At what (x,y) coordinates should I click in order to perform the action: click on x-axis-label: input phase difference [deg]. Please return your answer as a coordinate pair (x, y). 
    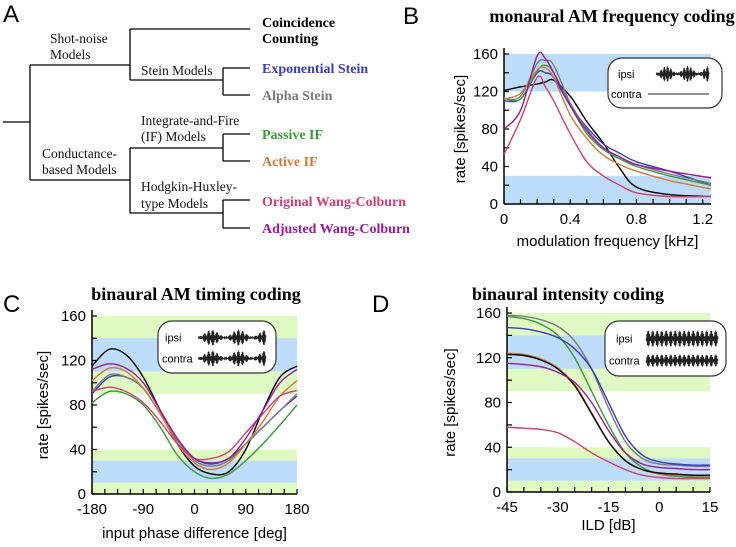
    Looking at the image, I should click on (194, 533).